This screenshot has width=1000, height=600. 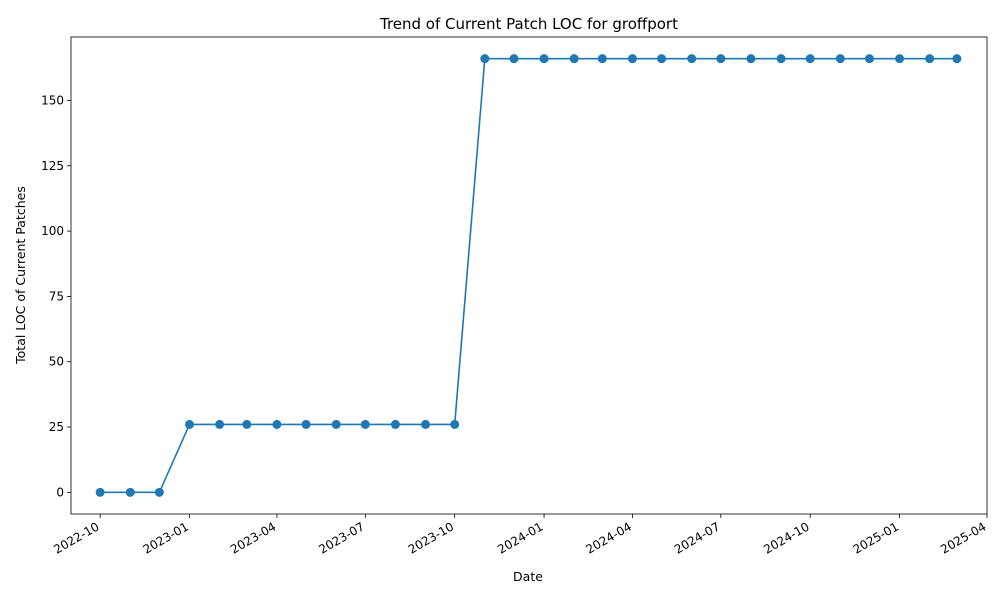 What do you see at coordinates (60, 492) in the screenshot?
I see `y-tick-label: 0` at bounding box center [60, 492].